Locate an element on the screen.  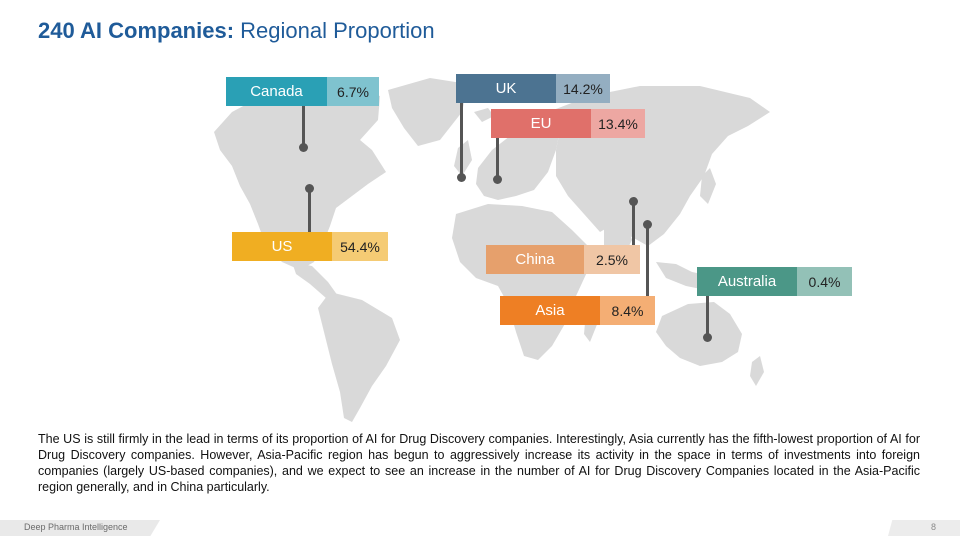
region-tag-uk: UK 14.2% is located at coordinates (533, 88).